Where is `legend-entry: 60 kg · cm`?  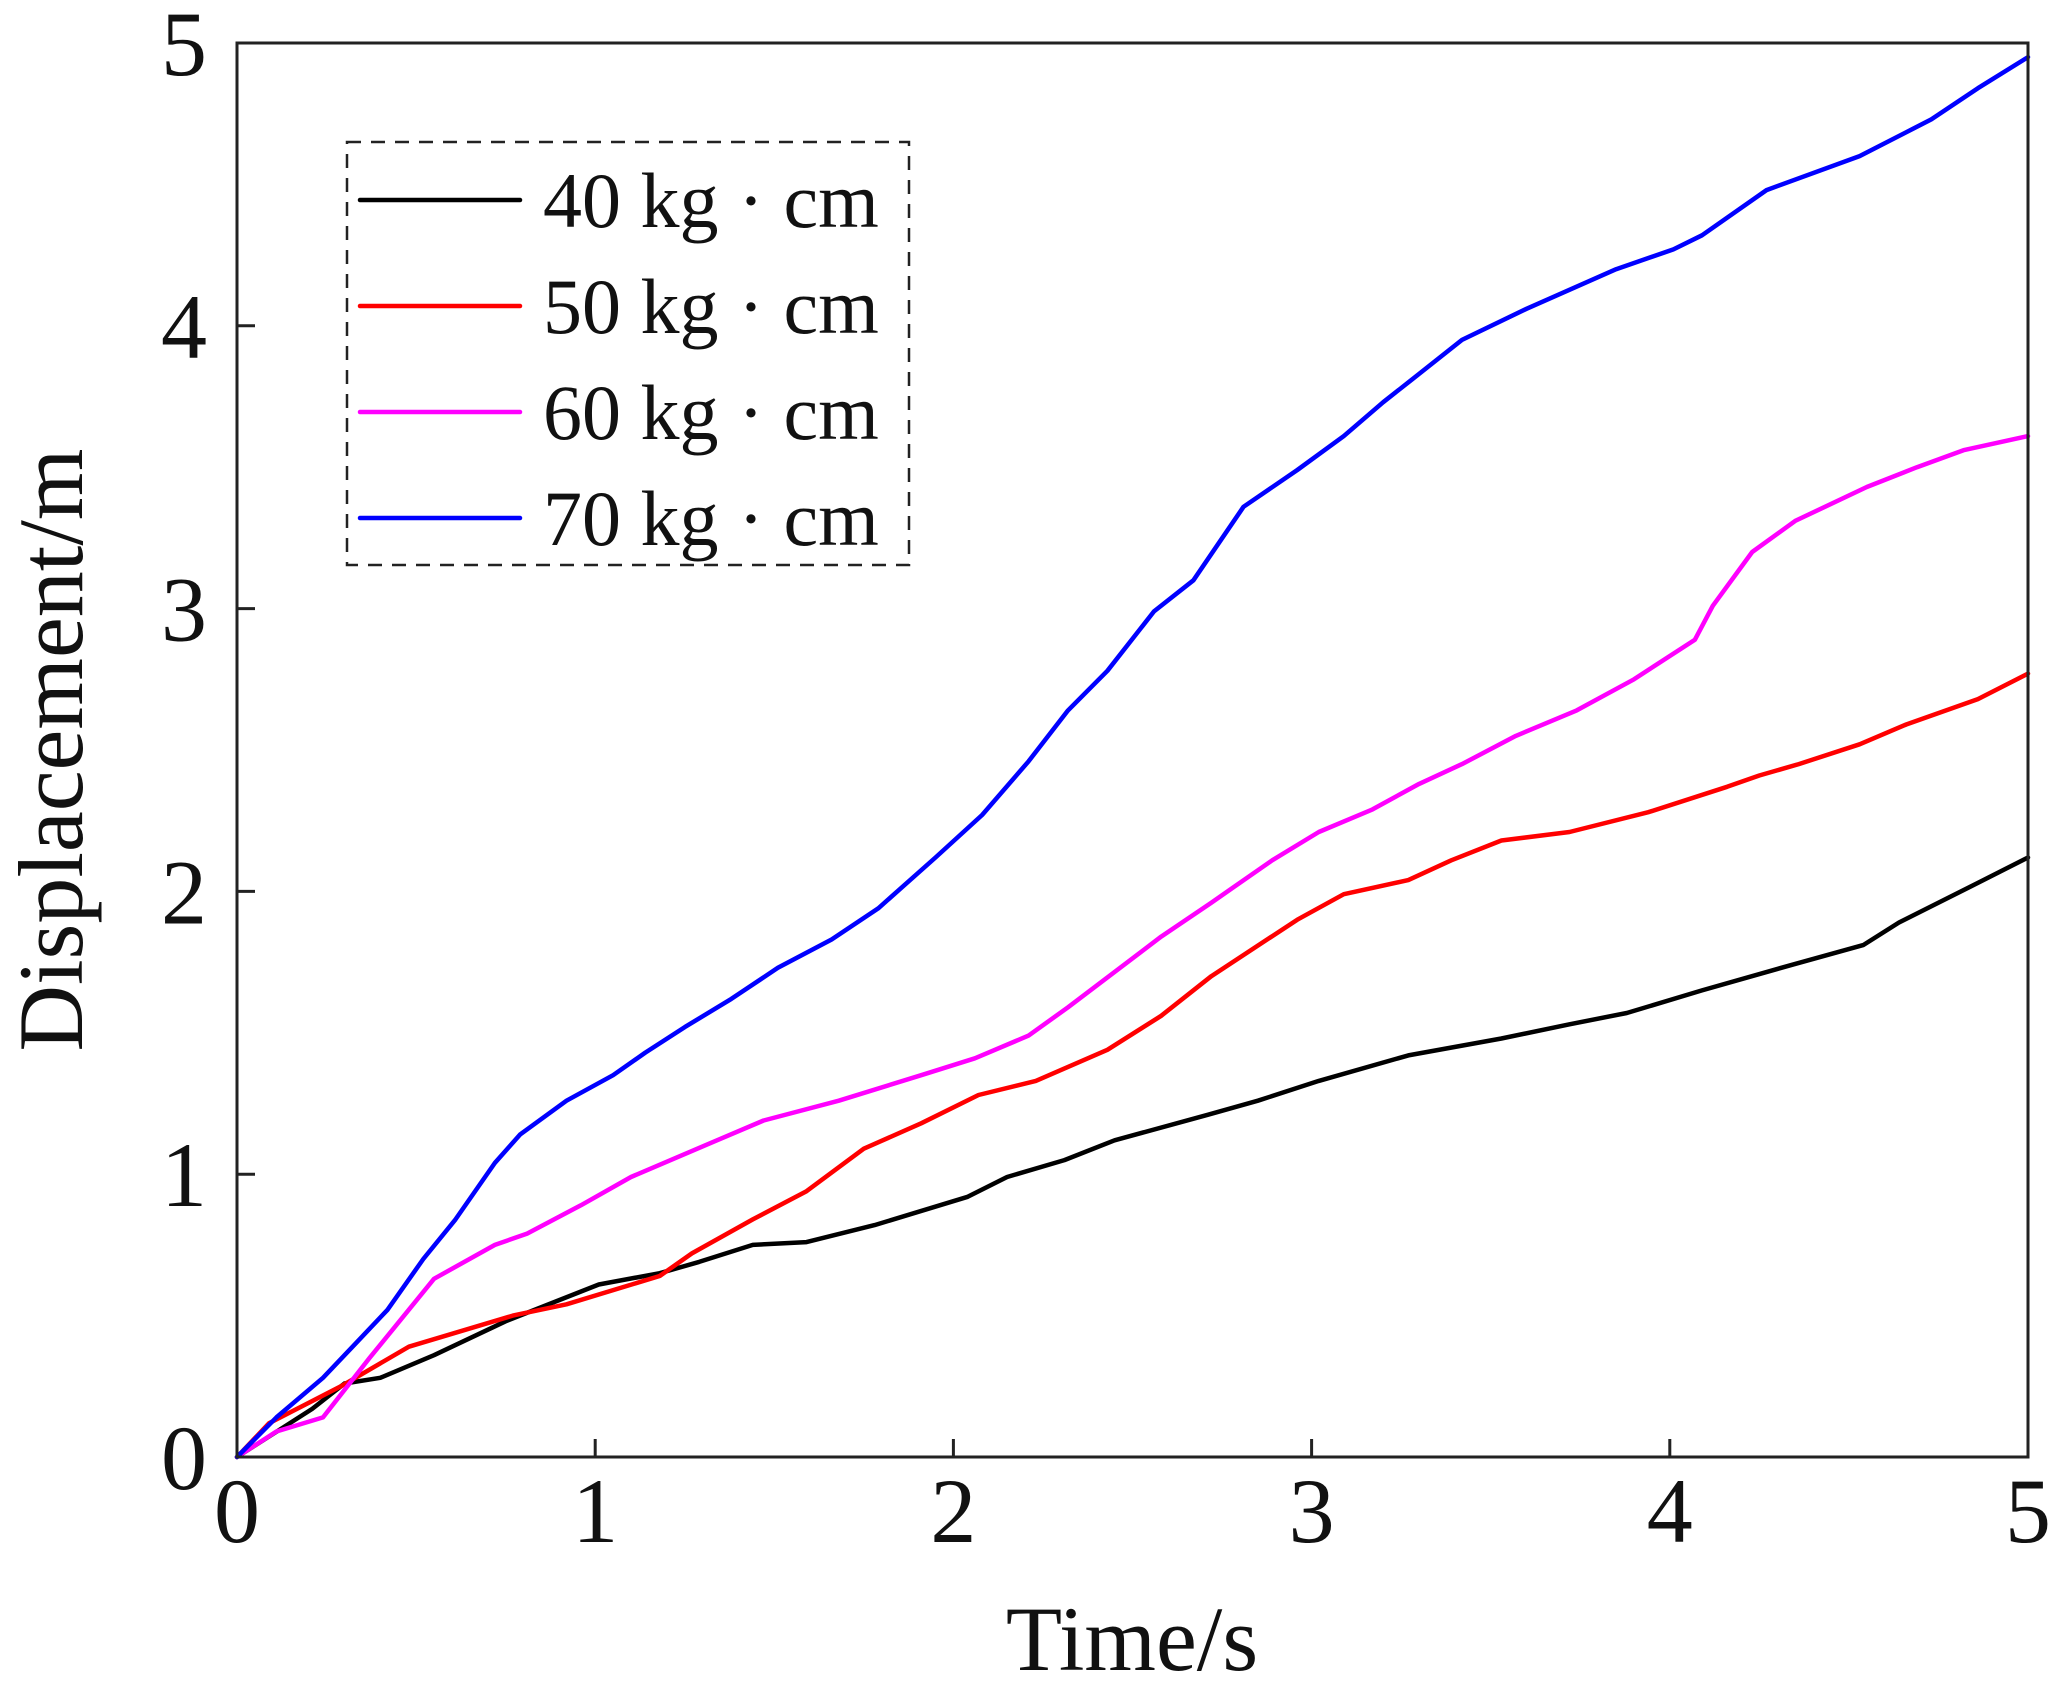
legend-entry: 60 kg · cm is located at coordinates (618, 412).